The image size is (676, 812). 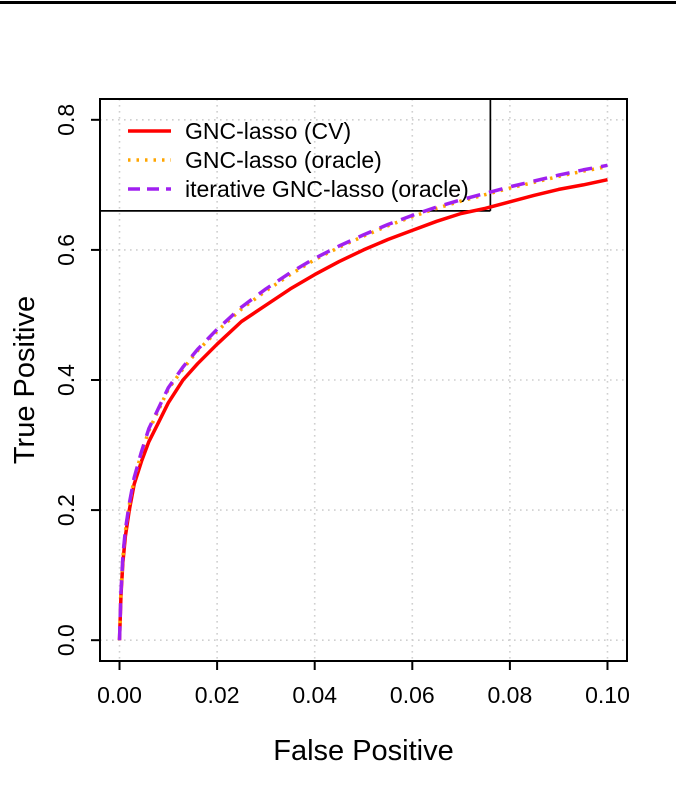 What do you see at coordinates (314, 695) in the screenshot?
I see `x-tick-label: 0.04` at bounding box center [314, 695].